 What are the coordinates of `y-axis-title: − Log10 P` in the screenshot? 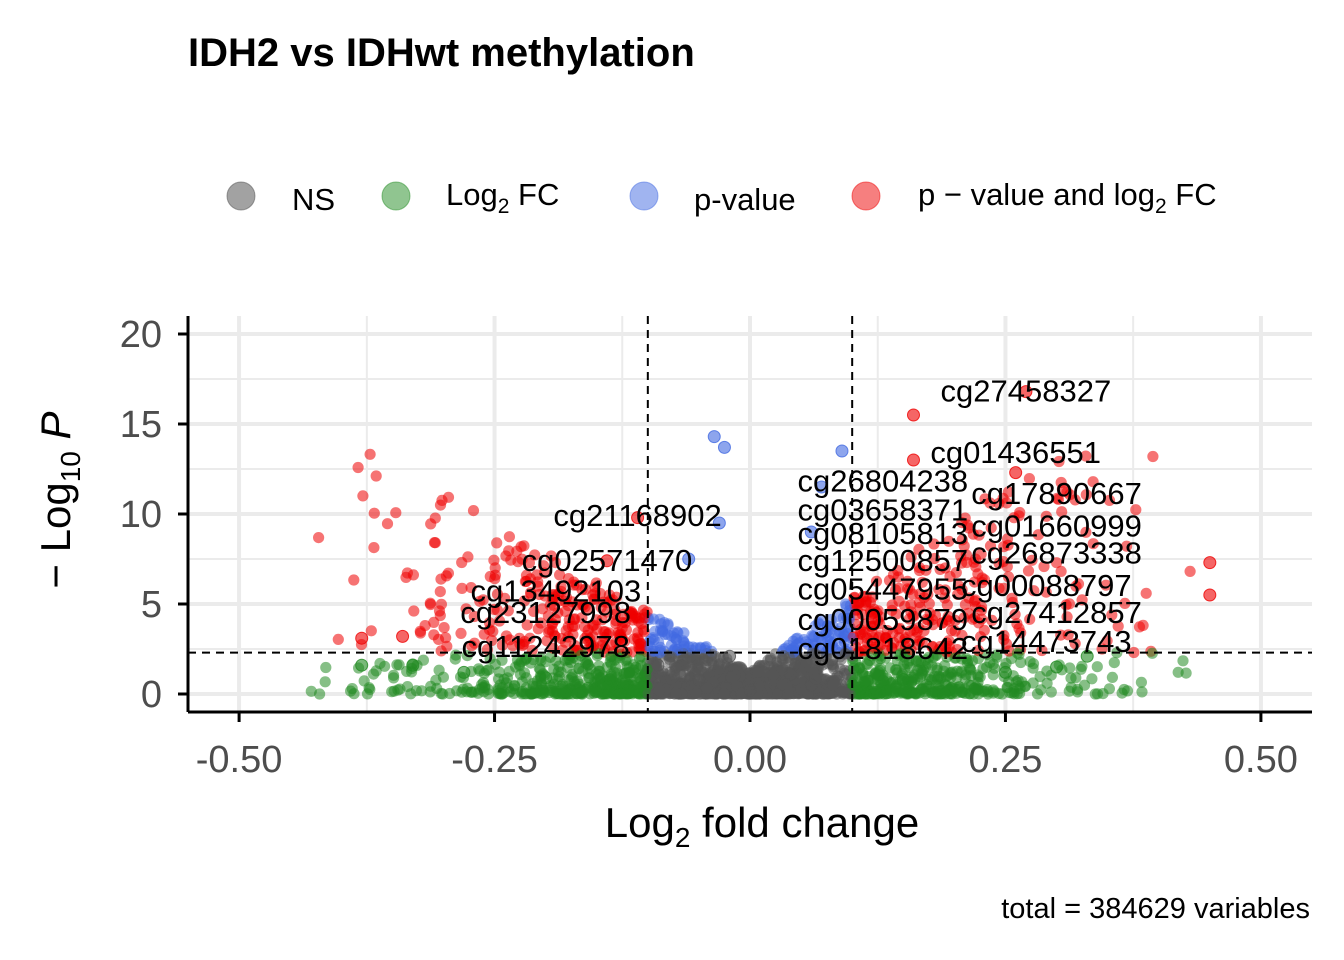 It's located at (59, 499).